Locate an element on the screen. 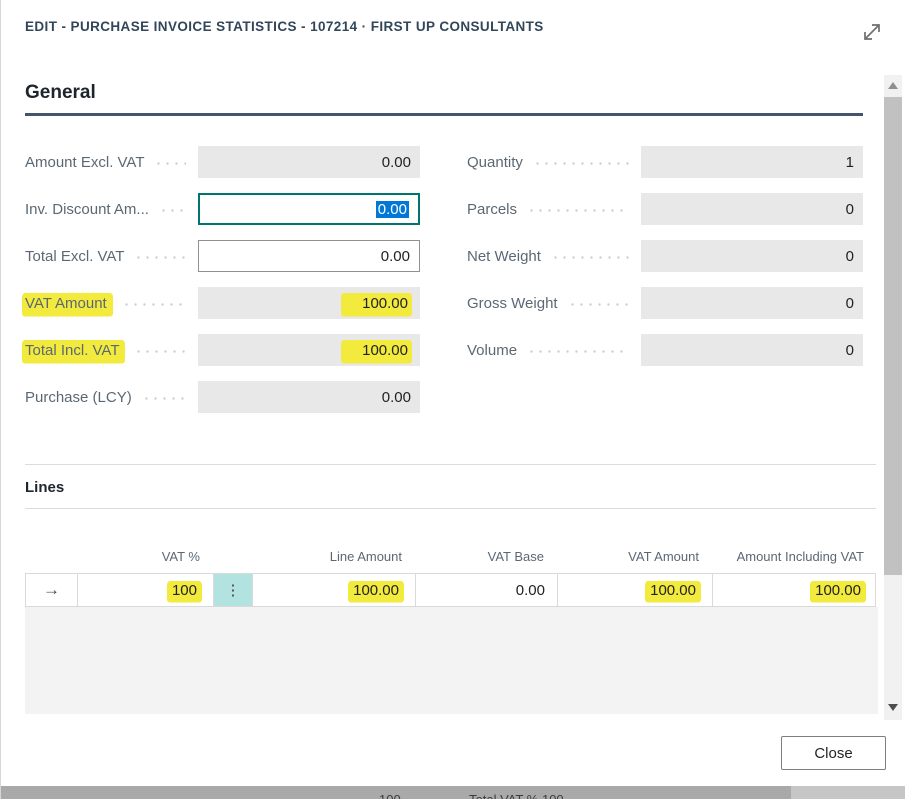  scroll-down-icon is located at coordinates (893, 707).